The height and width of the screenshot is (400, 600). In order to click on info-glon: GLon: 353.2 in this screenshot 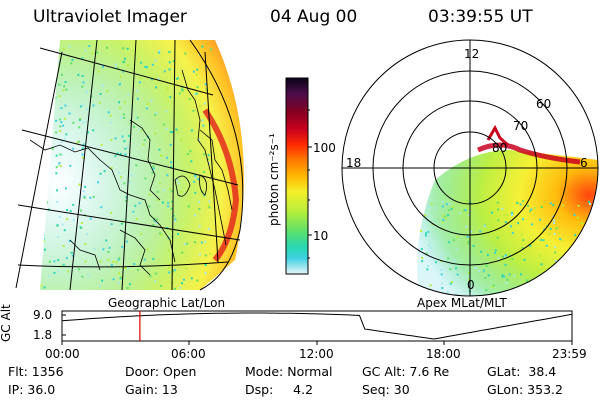, I will do `click(525, 389)`.